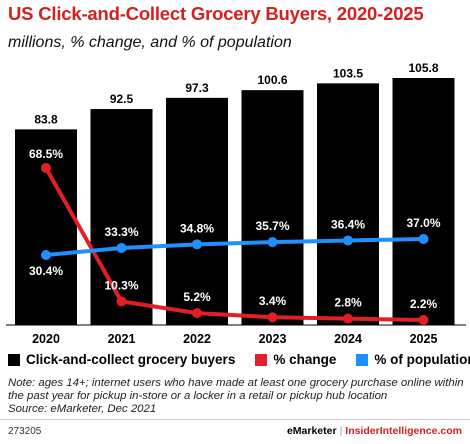 The image size is (470, 444). I want to click on bar-value-label-2020: 83.8, so click(46, 119).